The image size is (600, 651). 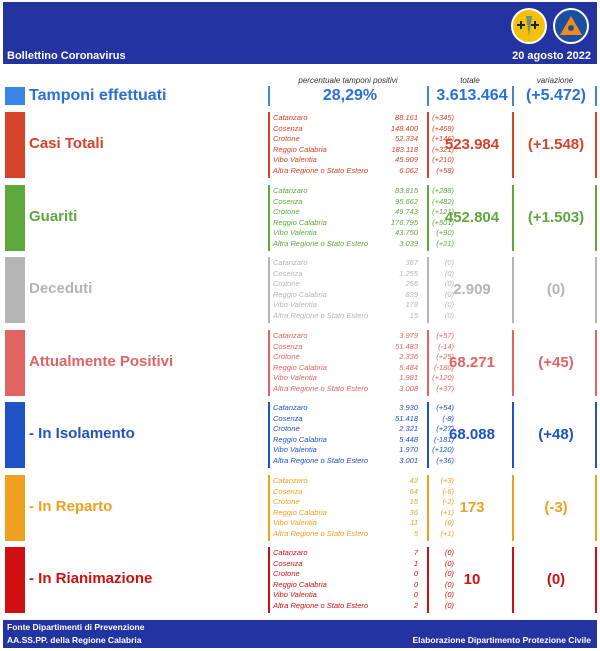 I want to click on section-label: - In Rianimazione, so click(x=91, y=578).